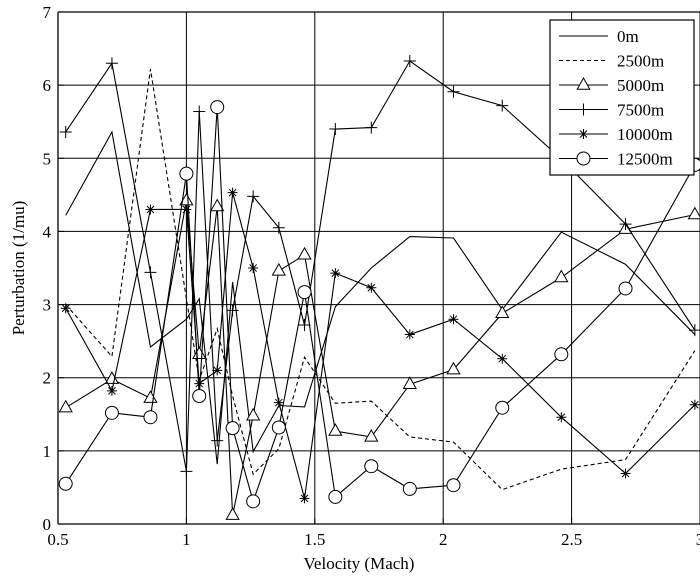 Image resolution: width=700 pixels, height=578 pixels. I want to click on y-tick-label: 4, so click(47, 231).